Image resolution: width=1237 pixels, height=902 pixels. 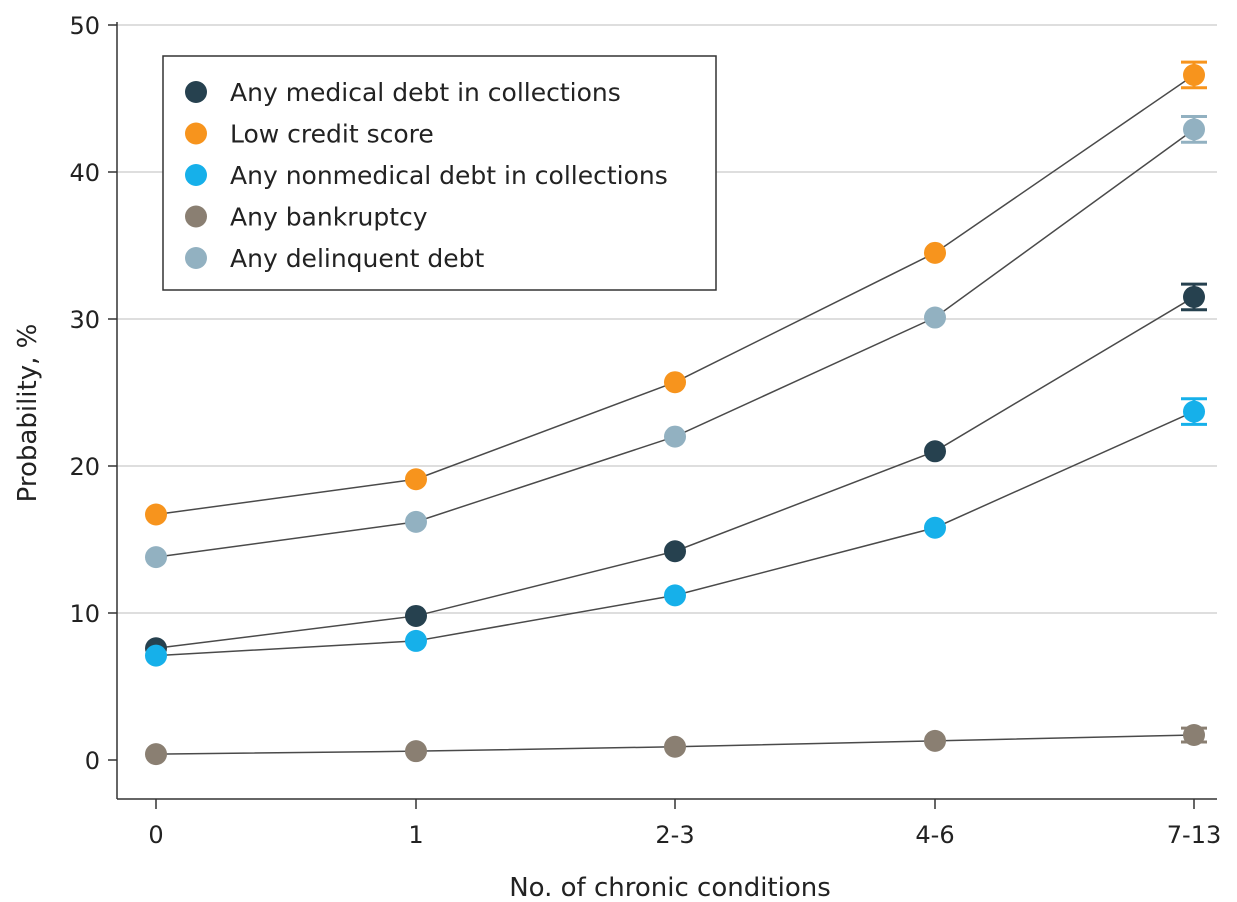 What do you see at coordinates (415, 835) in the screenshot?
I see `x-tick-label: 1` at bounding box center [415, 835].